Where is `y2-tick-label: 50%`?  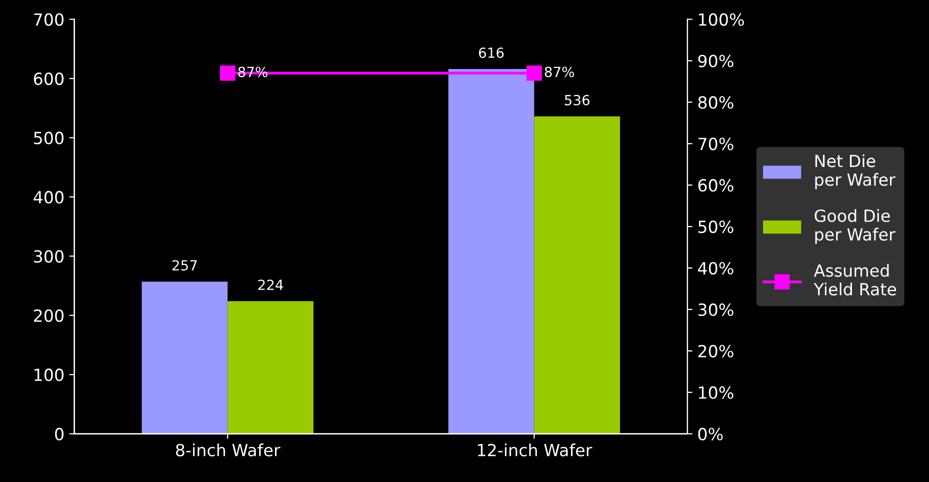
y2-tick-label: 50% is located at coordinates (716, 227).